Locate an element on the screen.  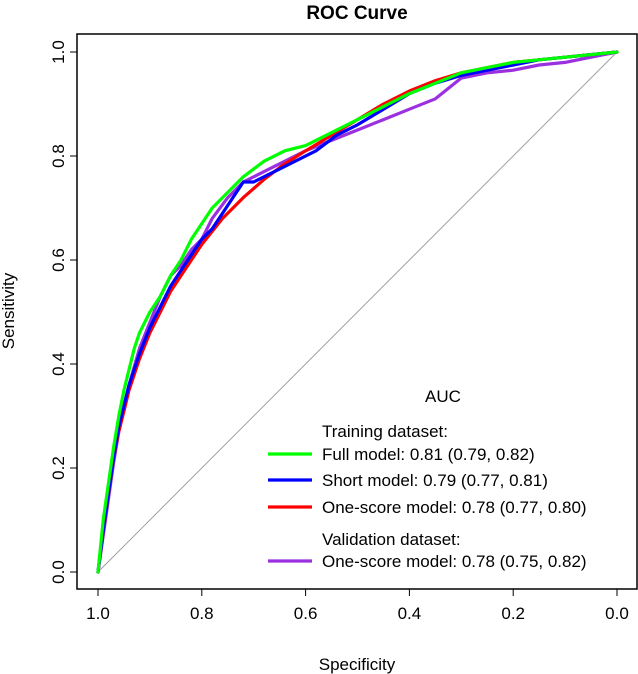
x-tick-label: 1.0 is located at coordinates (98, 613).